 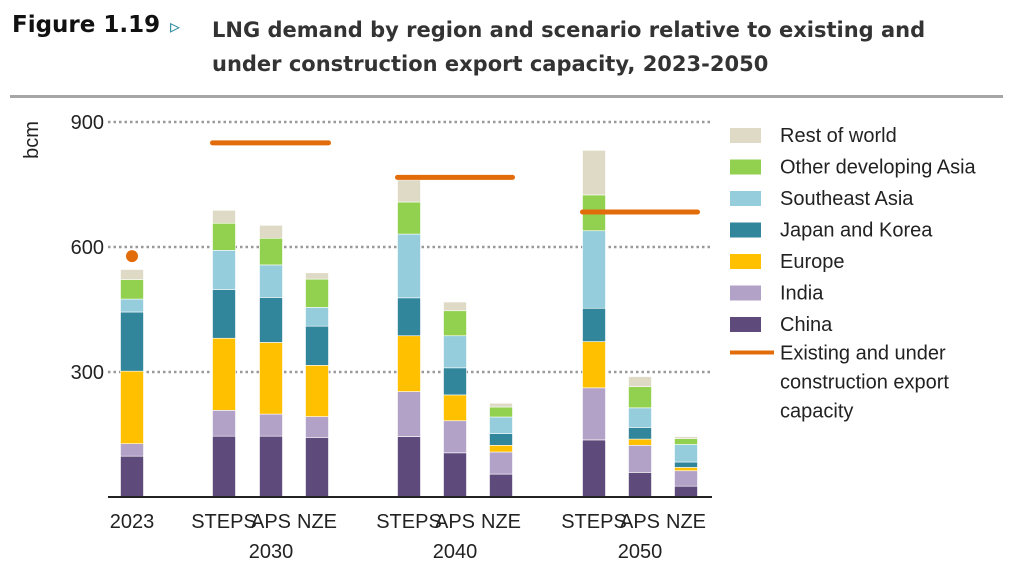 I want to click on x-group-label: 2050, so click(x=640, y=552).